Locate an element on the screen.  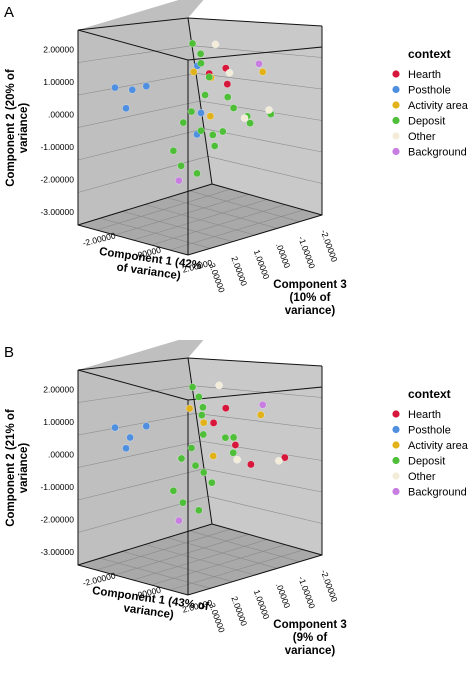
y-axis-label: Component 2 (20% ofvariance) is located at coordinates (17, 128).